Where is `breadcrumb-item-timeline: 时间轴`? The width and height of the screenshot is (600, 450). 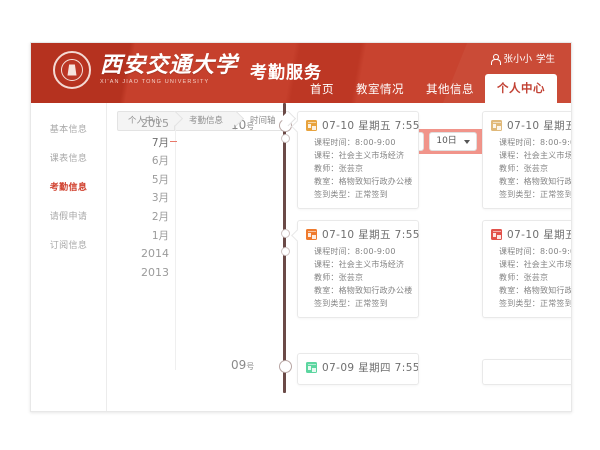
breadcrumb-item-timeline: 时间轴 is located at coordinates (262, 120).